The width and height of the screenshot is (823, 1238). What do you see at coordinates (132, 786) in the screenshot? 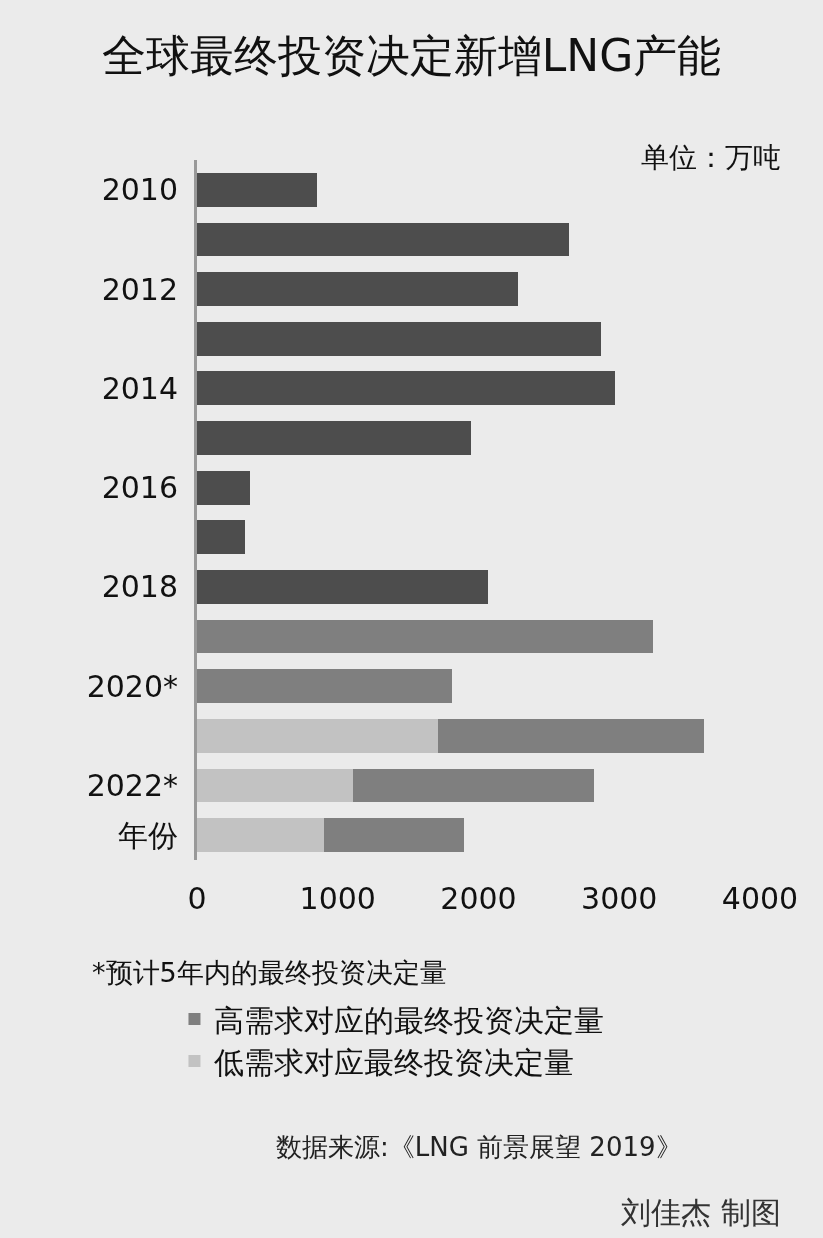
I see `y-tick-label: 2022*` at bounding box center [132, 786].